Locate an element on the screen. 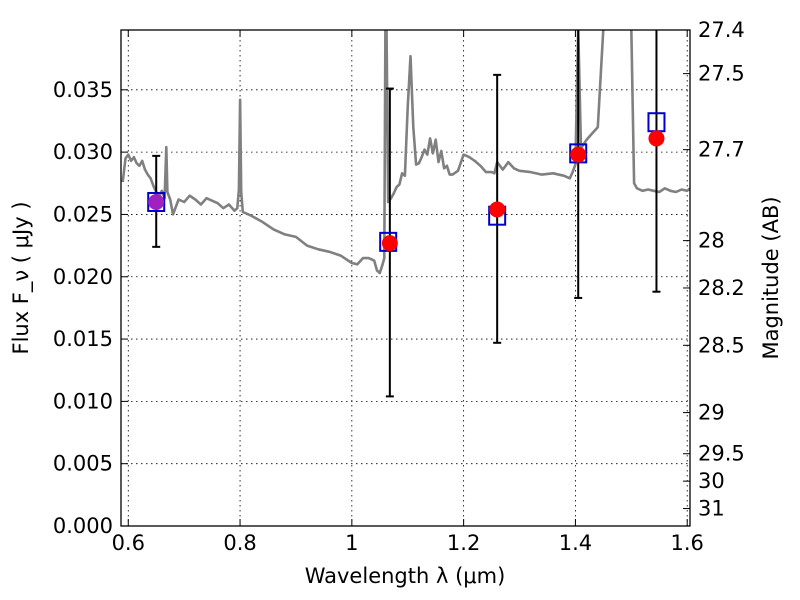  x-axis-label: Wavelength λ (μm) is located at coordinates (405, 576).